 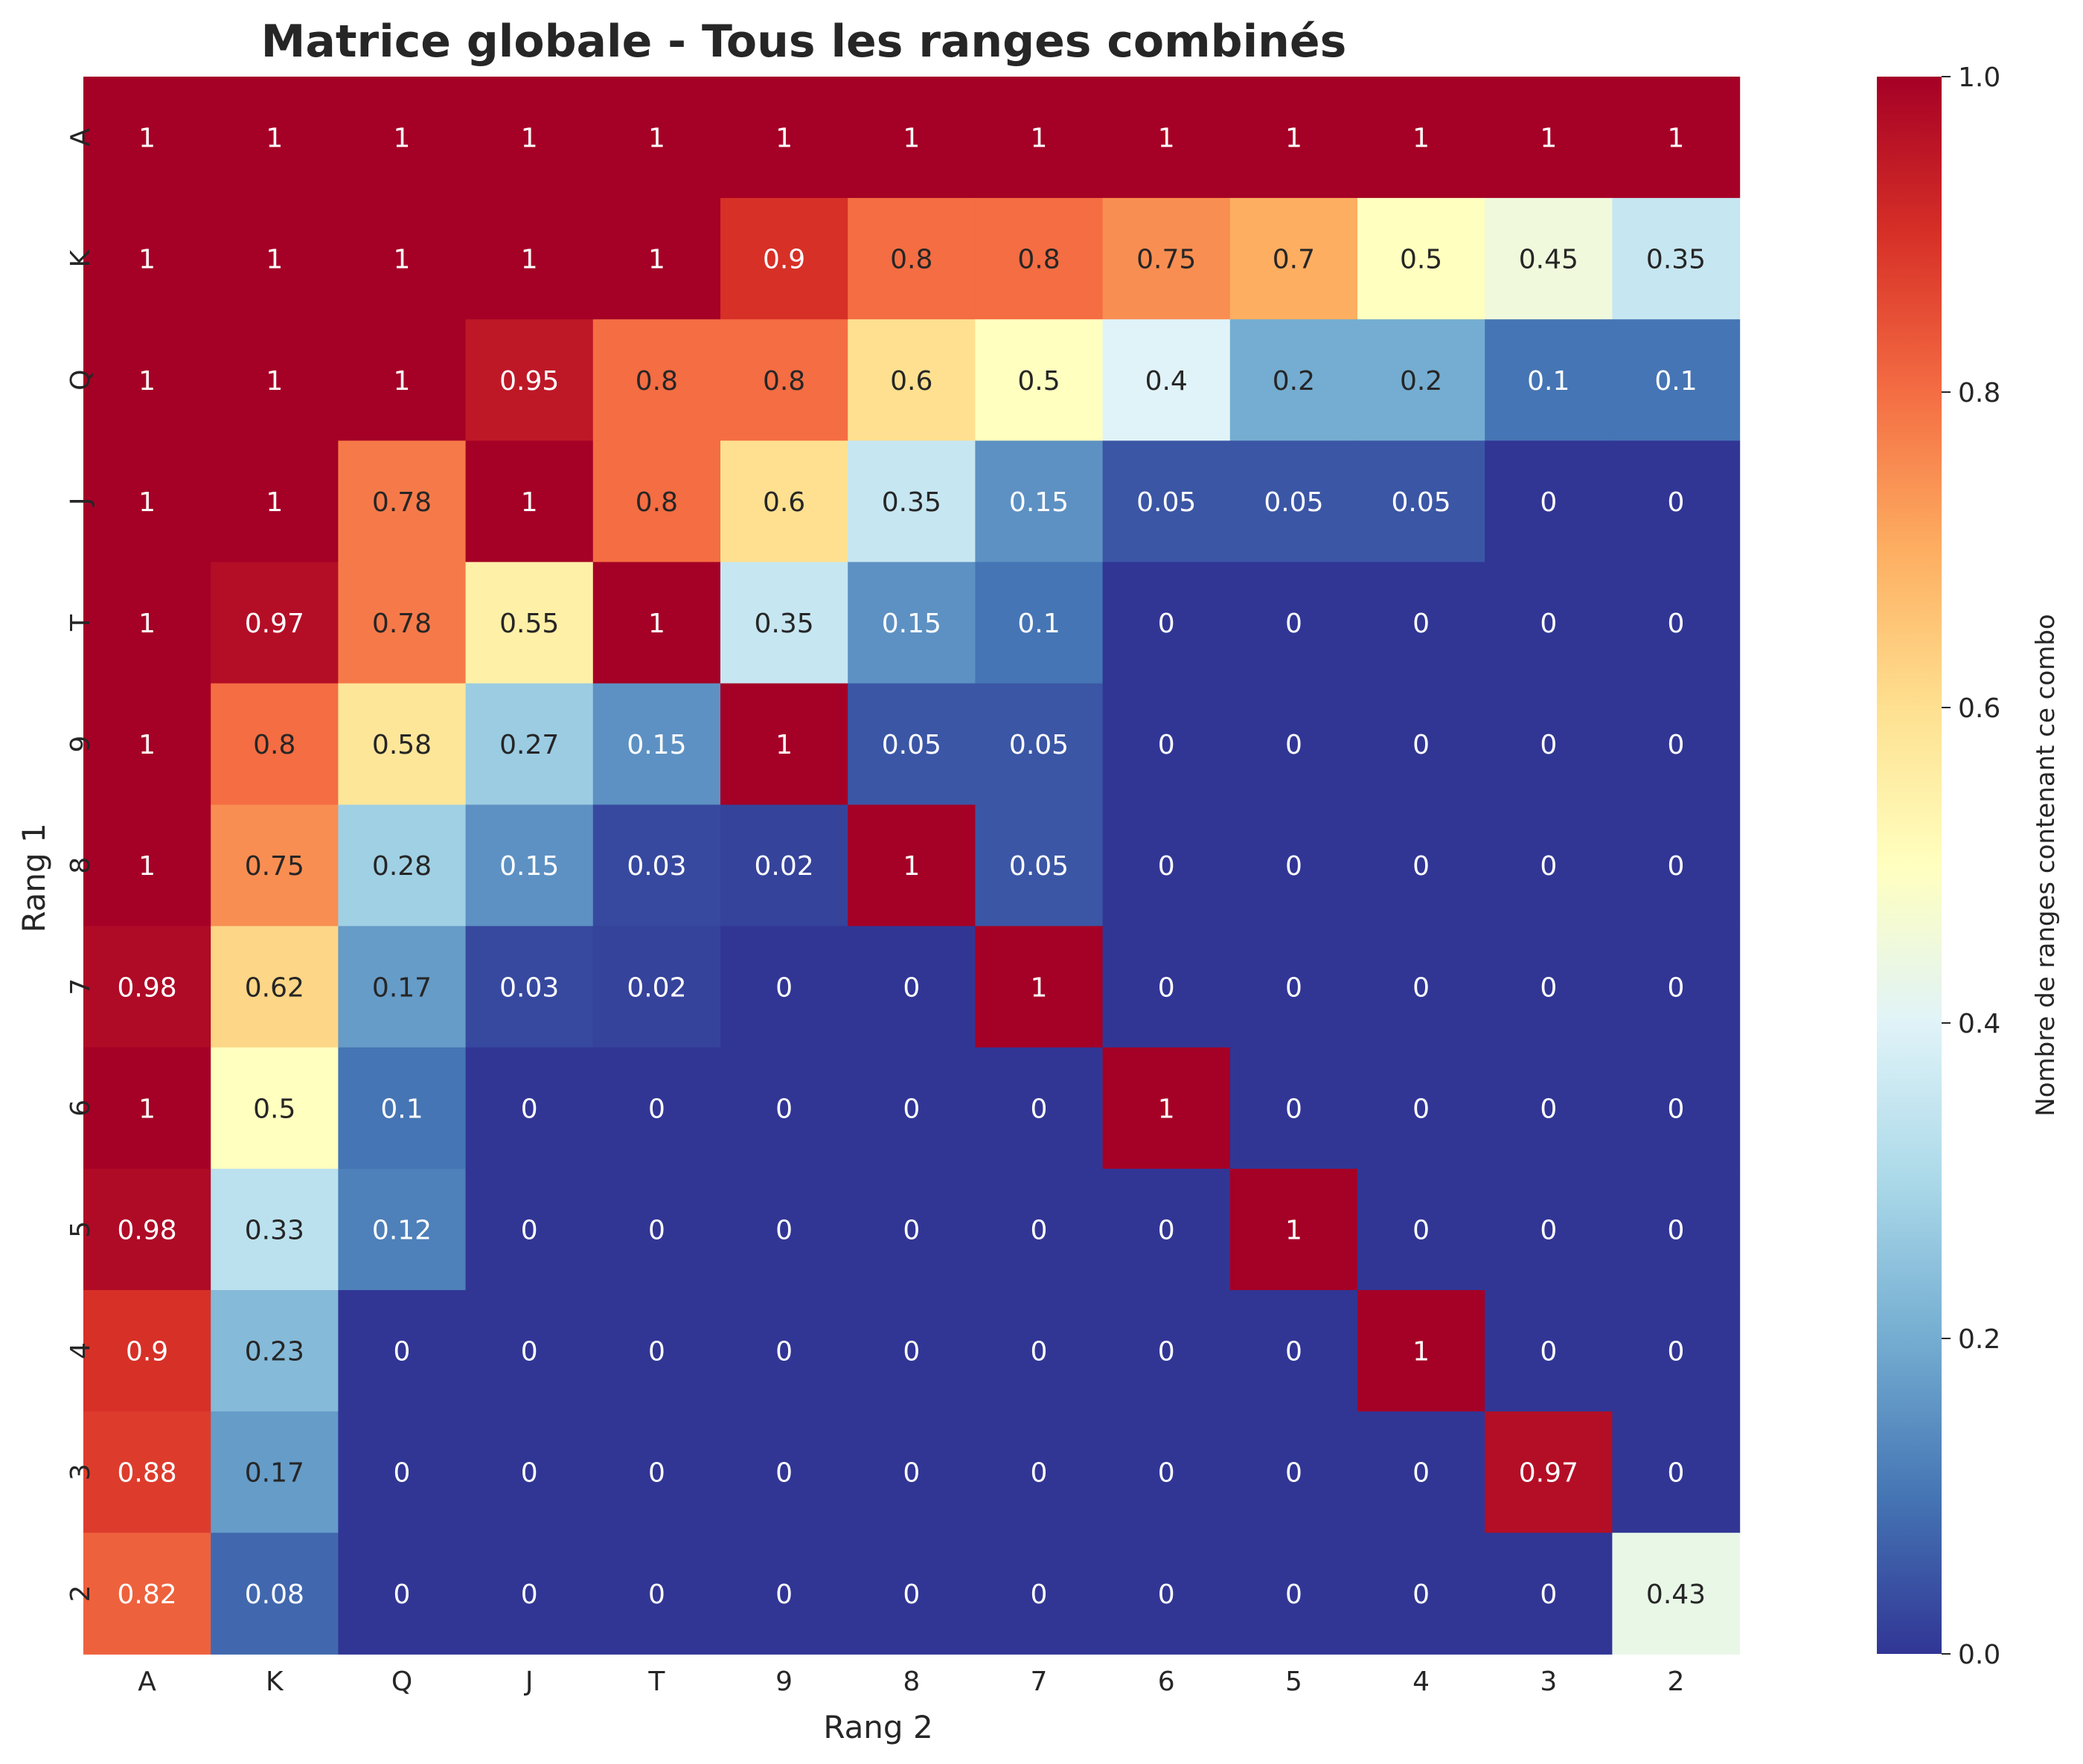 I want to click on colorbar-gradient, so click(x=1909, y=865).